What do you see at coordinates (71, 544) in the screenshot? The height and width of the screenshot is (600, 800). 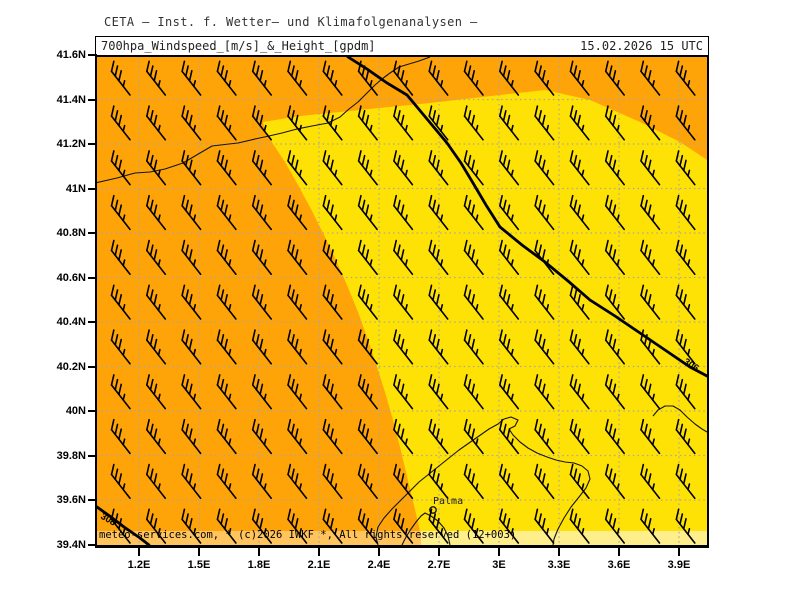 I see `lat-tick-label: 39.4N` at bounding box center [71, 544].